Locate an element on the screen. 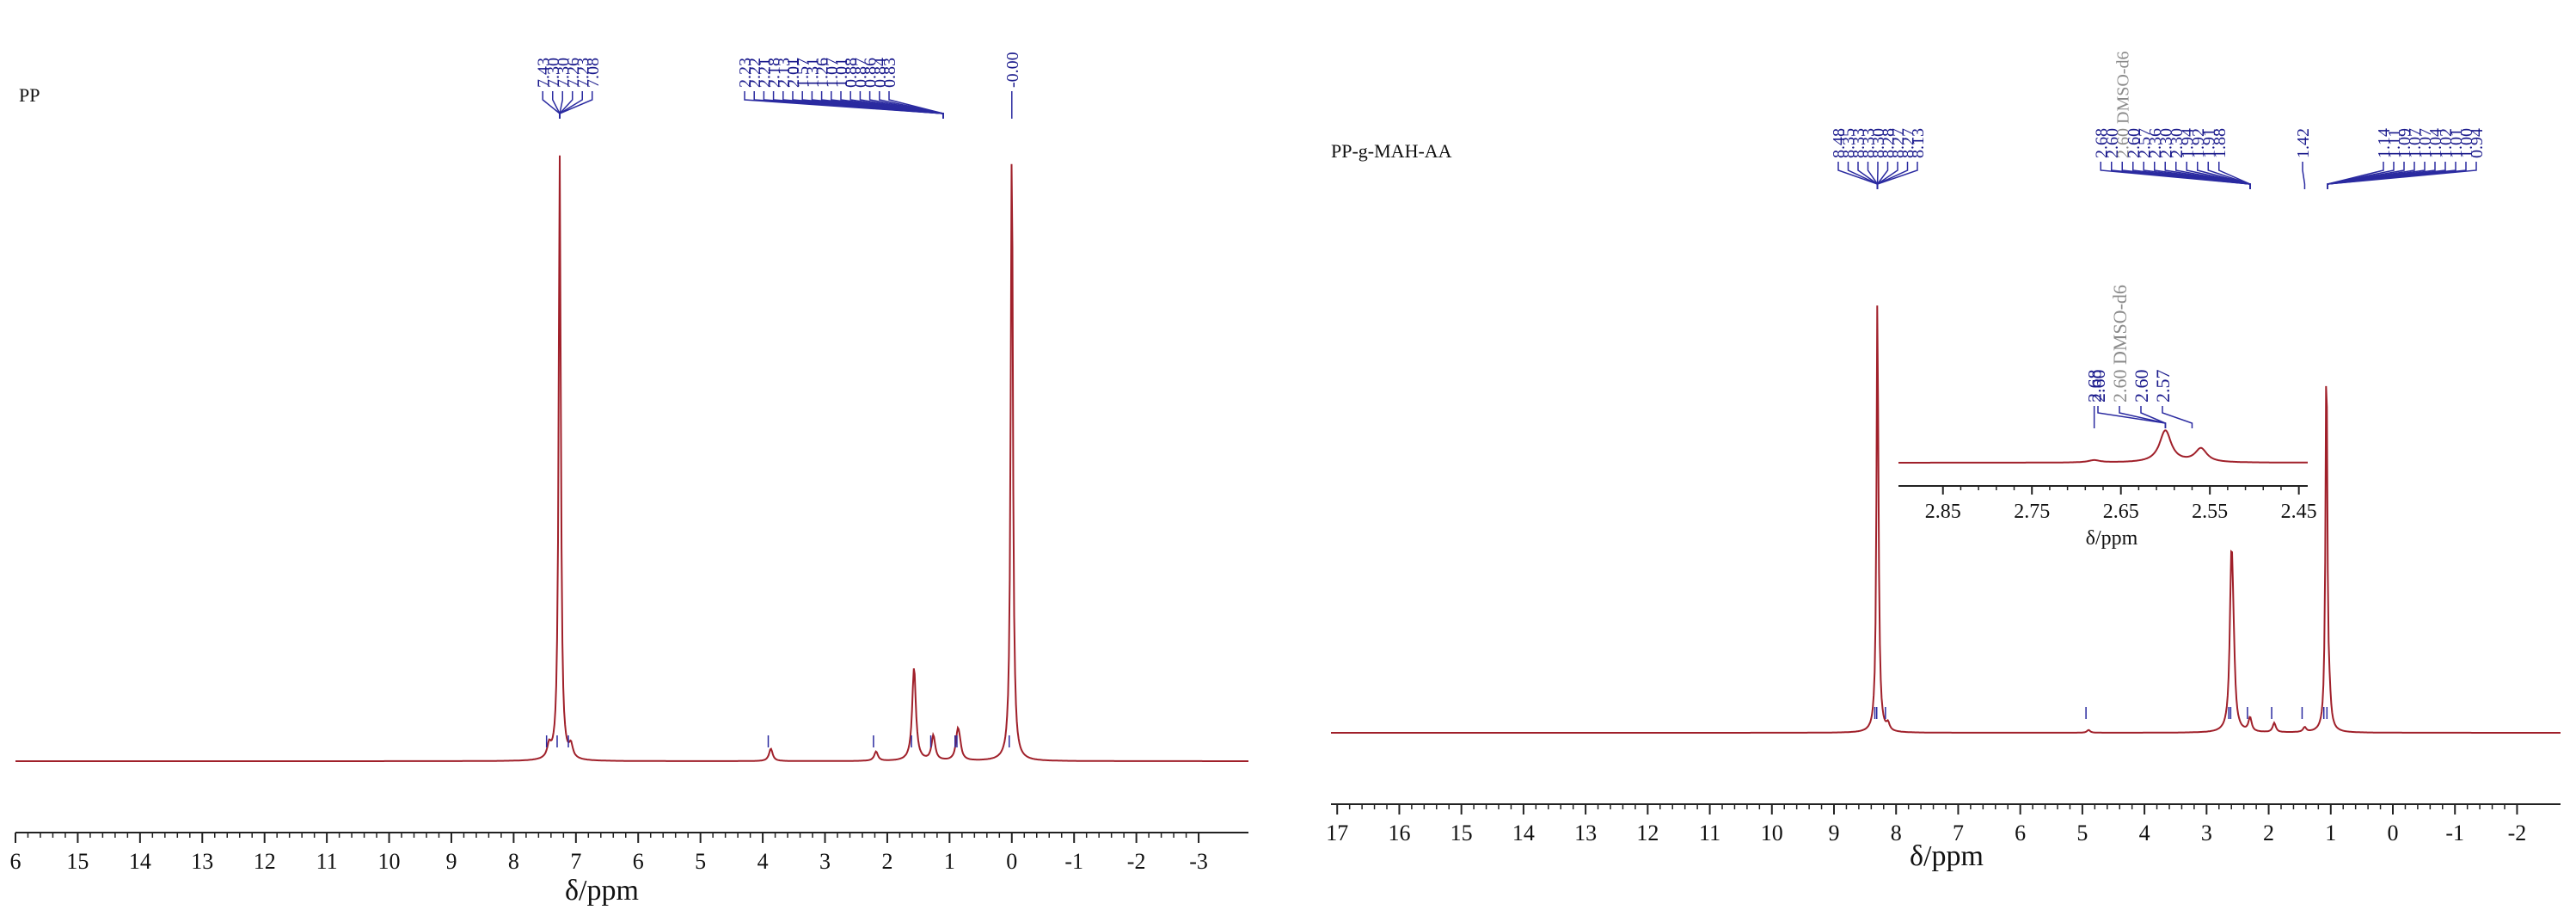 The image size is (2576, 916). sample-label-pp: PP is located at coordinates (30, 95).